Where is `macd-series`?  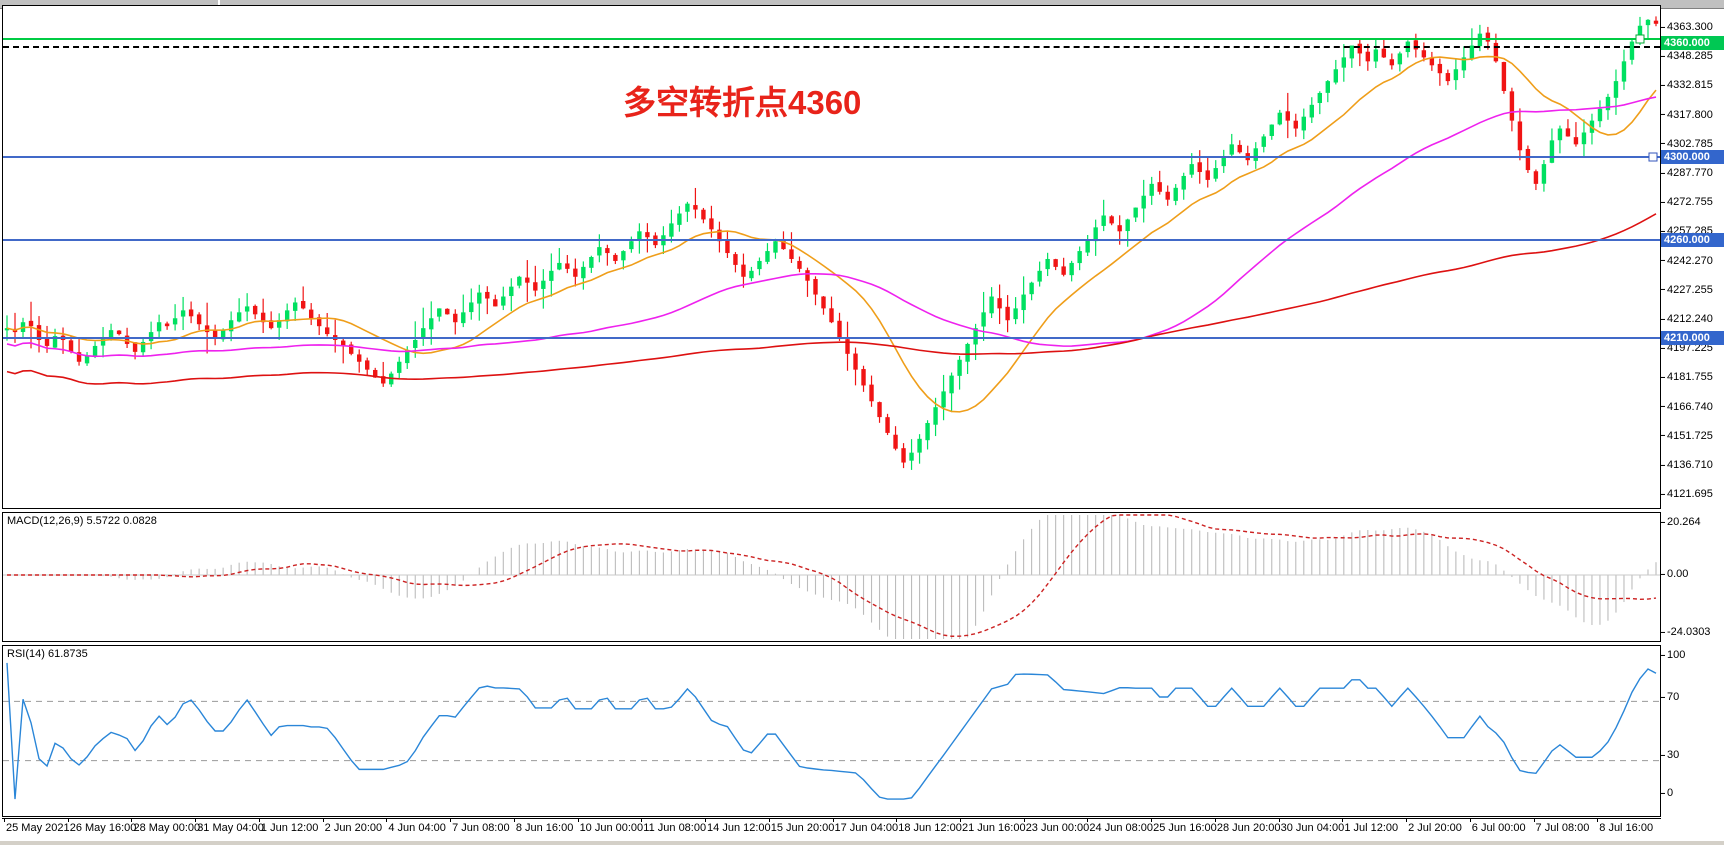 macd-series is located at coordinates (831, 576).